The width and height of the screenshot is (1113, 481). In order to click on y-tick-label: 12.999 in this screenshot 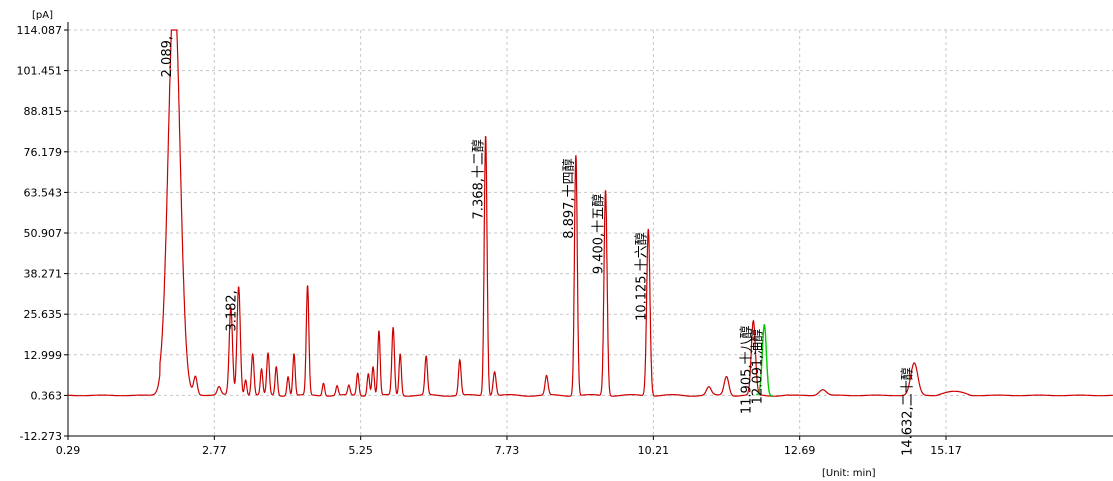, I will do `click(43, 355)`.